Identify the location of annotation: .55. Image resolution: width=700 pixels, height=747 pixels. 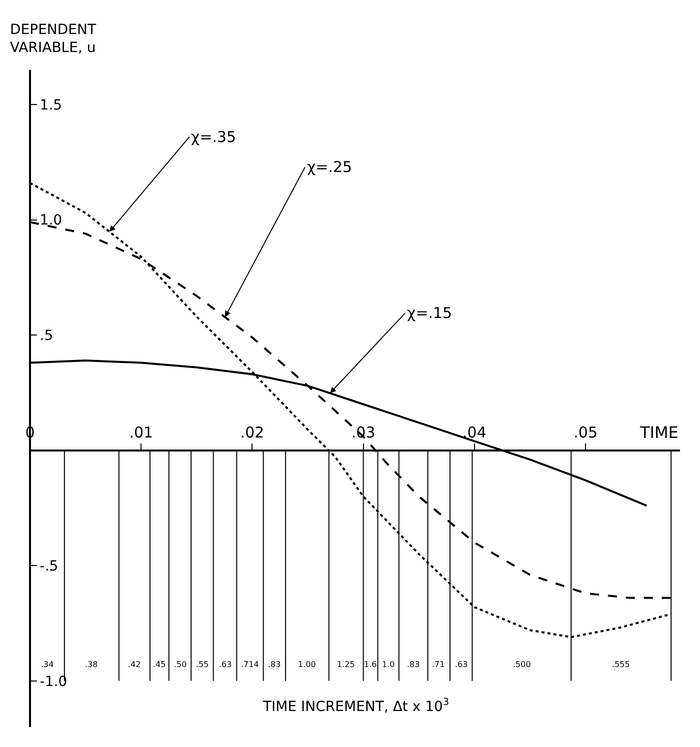
(202, 664).